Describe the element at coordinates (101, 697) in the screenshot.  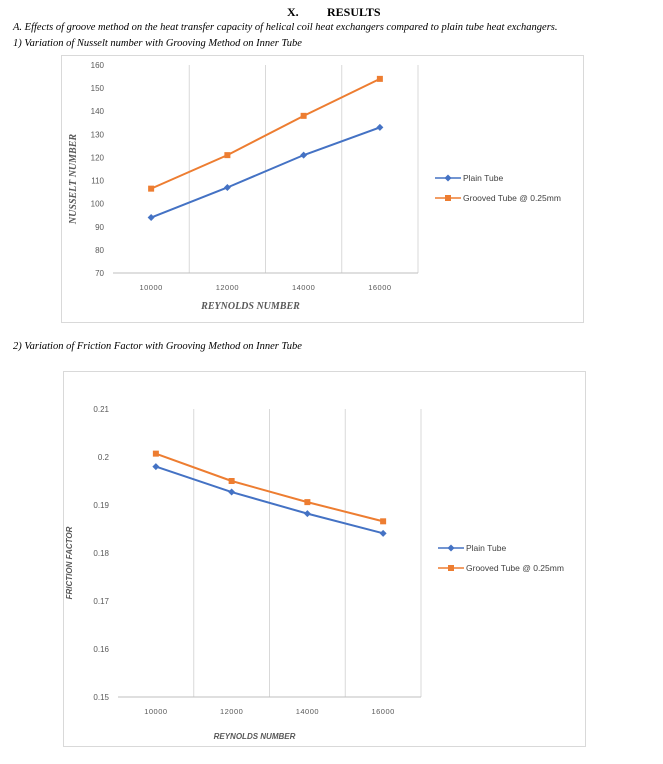
I see `y-tick-label: 0.15` at that location.